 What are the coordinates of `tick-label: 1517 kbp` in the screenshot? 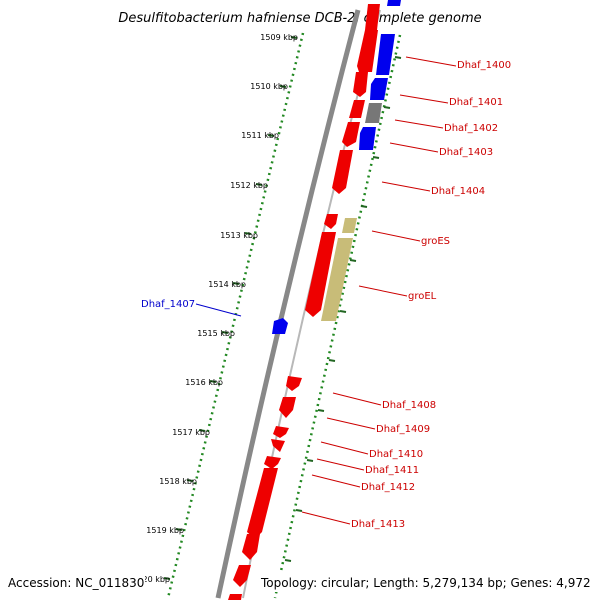 It's located at (191, 432).